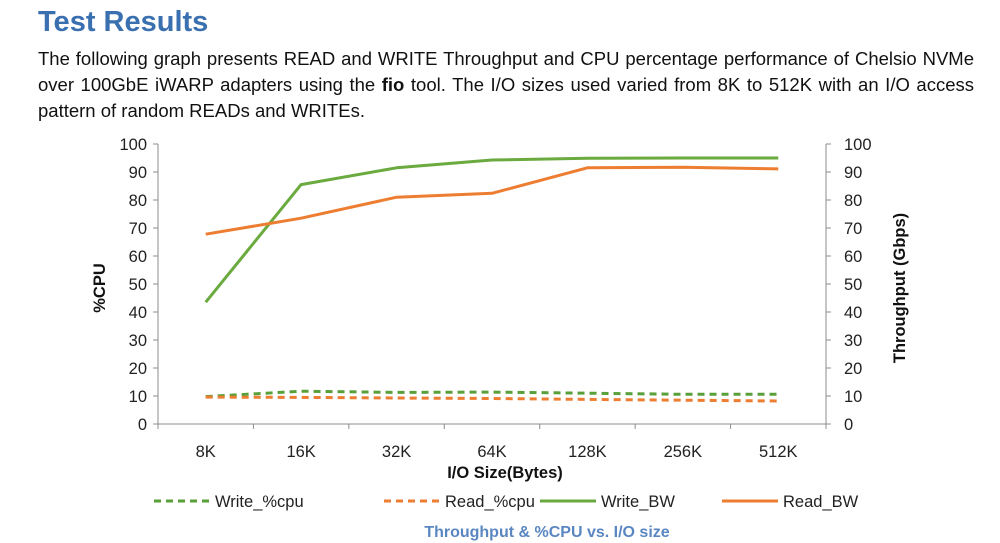  What do you see at coordinates (638, 502) in the screenshot?
I see `legend-label: Write_BW` at bounding box center [638, 502].